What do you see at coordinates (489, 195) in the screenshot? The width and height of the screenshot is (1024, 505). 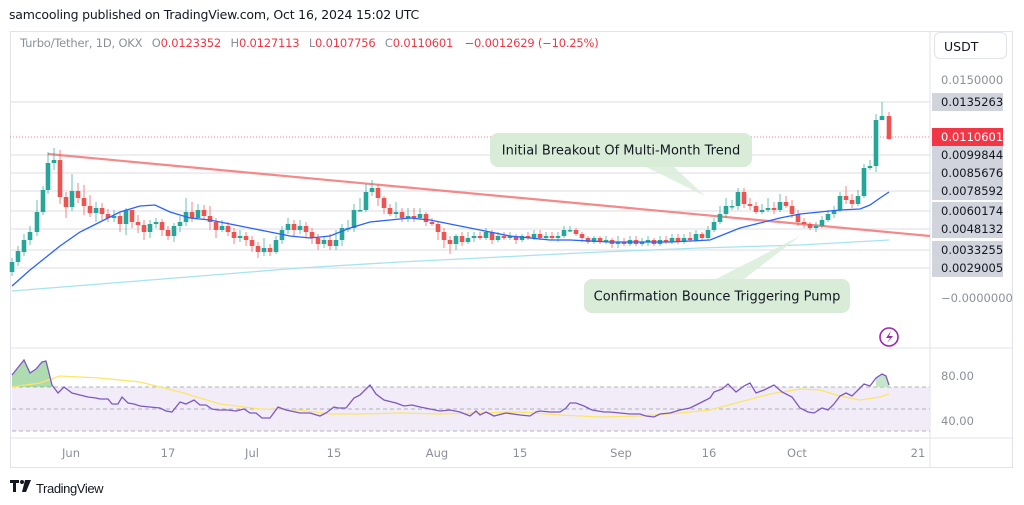 I see `trendline` at bounding box center [489, 195].